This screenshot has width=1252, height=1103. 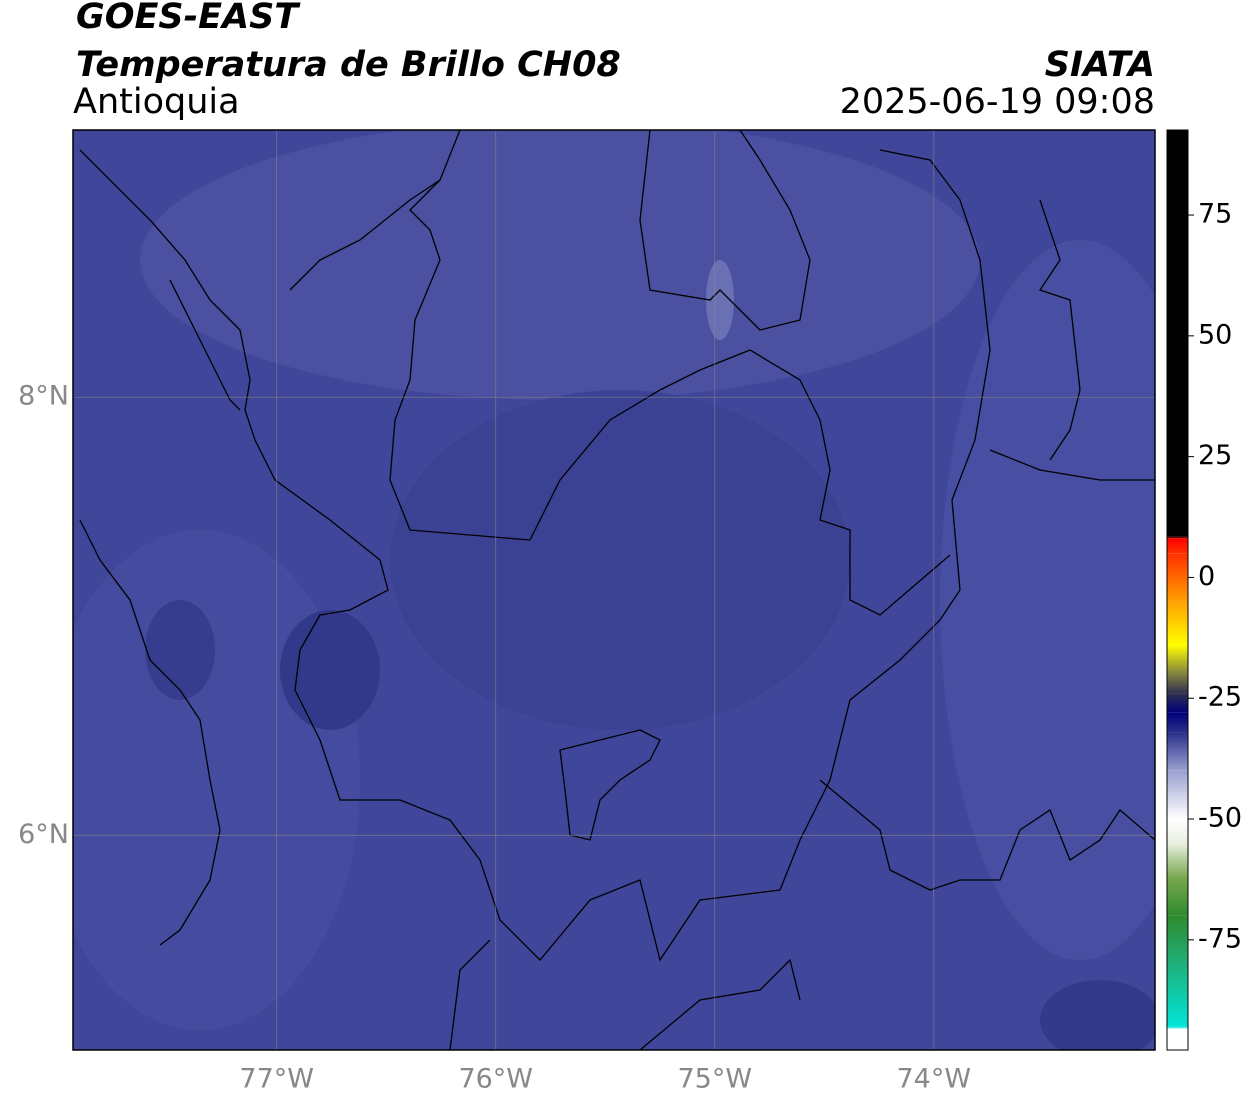 I want to click on y-tick-label: 6°N, so click(x=43, y=834).